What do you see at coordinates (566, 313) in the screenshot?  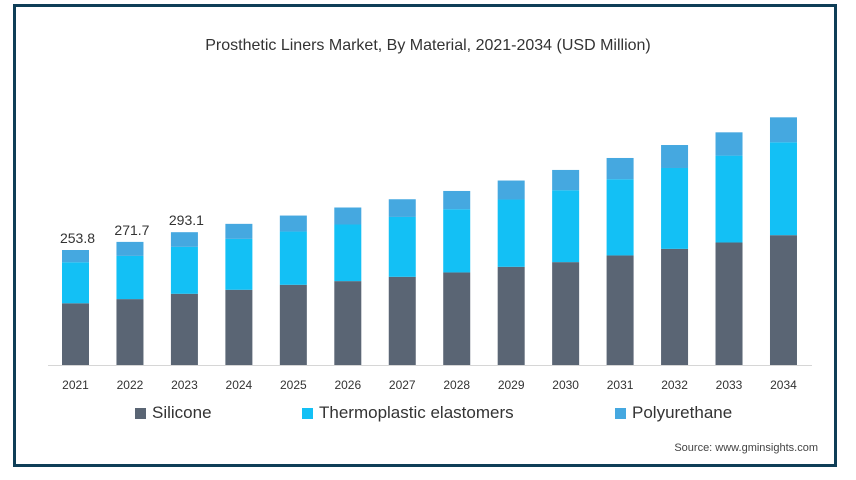 I see `bar-segment-silicone-2030` at bounding box center [566, 313].